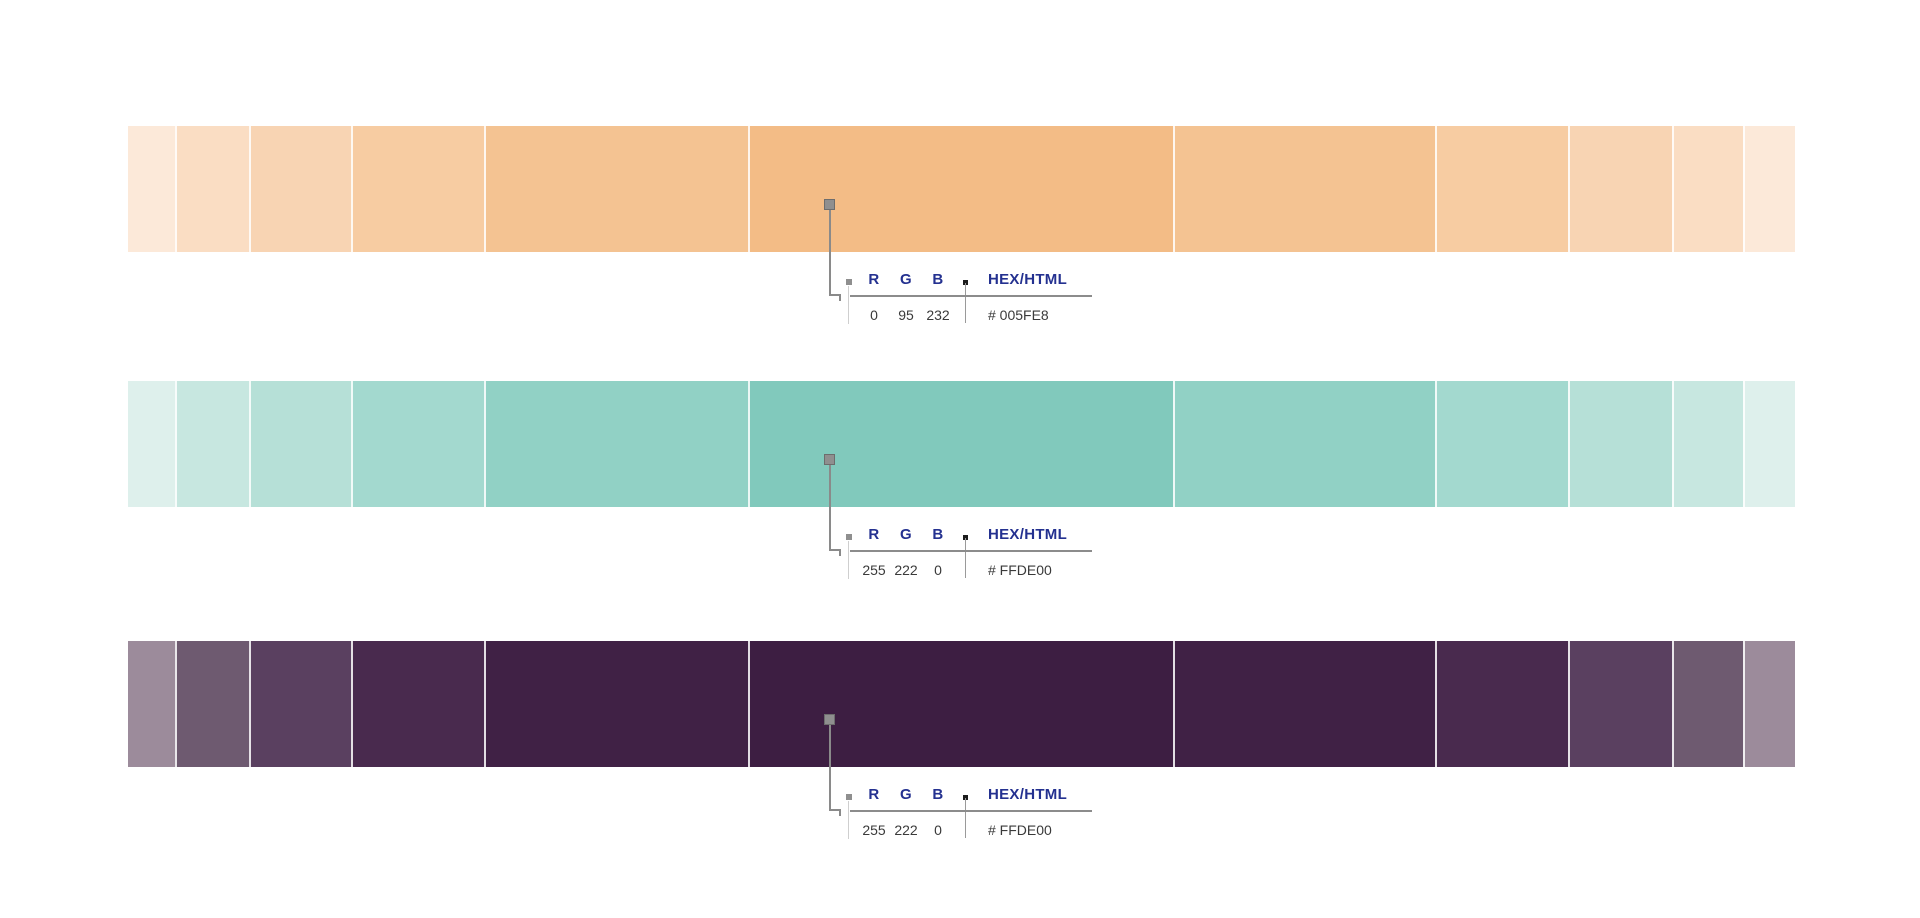 Image resolution: width=1920 pixels, height=918 pixels. I want to click on hex-value: # 005FE8, so click(1018, 315).